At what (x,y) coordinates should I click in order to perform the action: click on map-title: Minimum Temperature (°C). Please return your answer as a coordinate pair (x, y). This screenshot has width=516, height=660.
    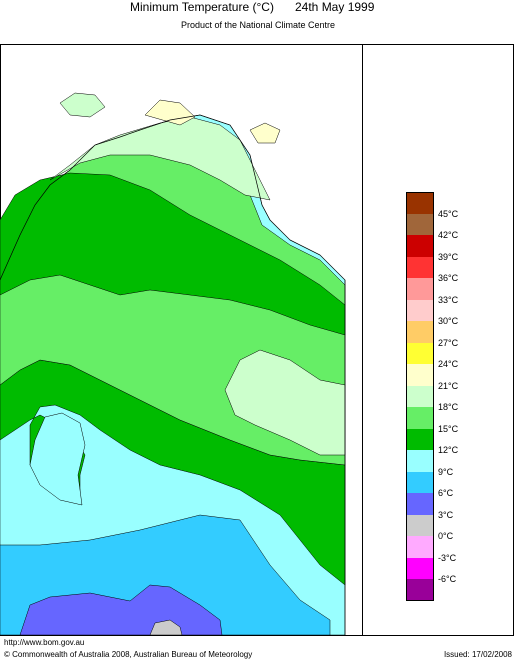
    Looking at the image, I should click on (202, 7).